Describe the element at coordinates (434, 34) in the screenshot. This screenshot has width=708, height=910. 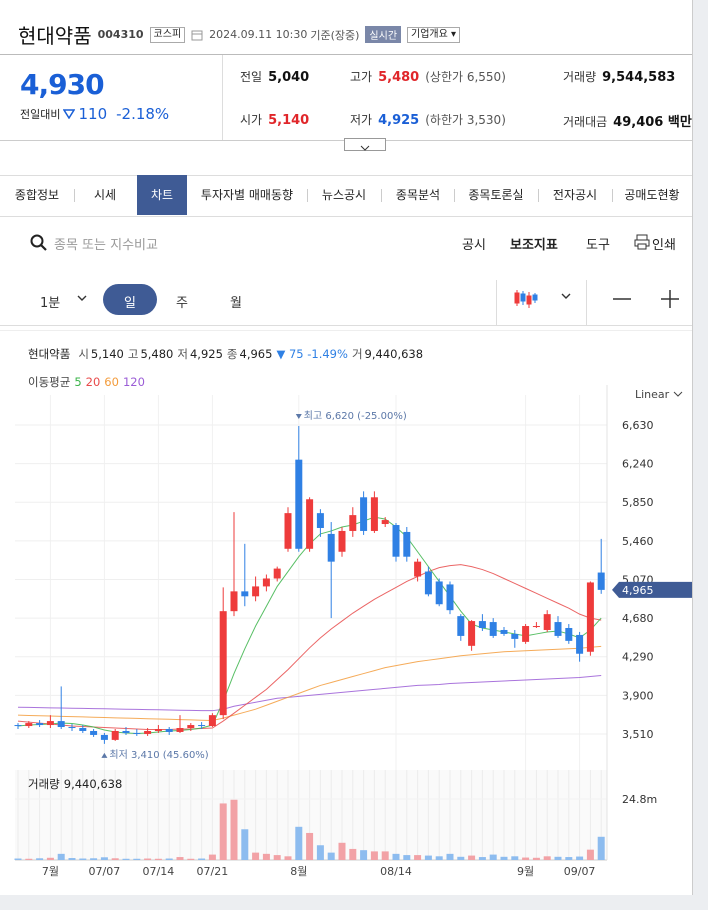
I see `company-info: 기업개요 ▾` at that location.